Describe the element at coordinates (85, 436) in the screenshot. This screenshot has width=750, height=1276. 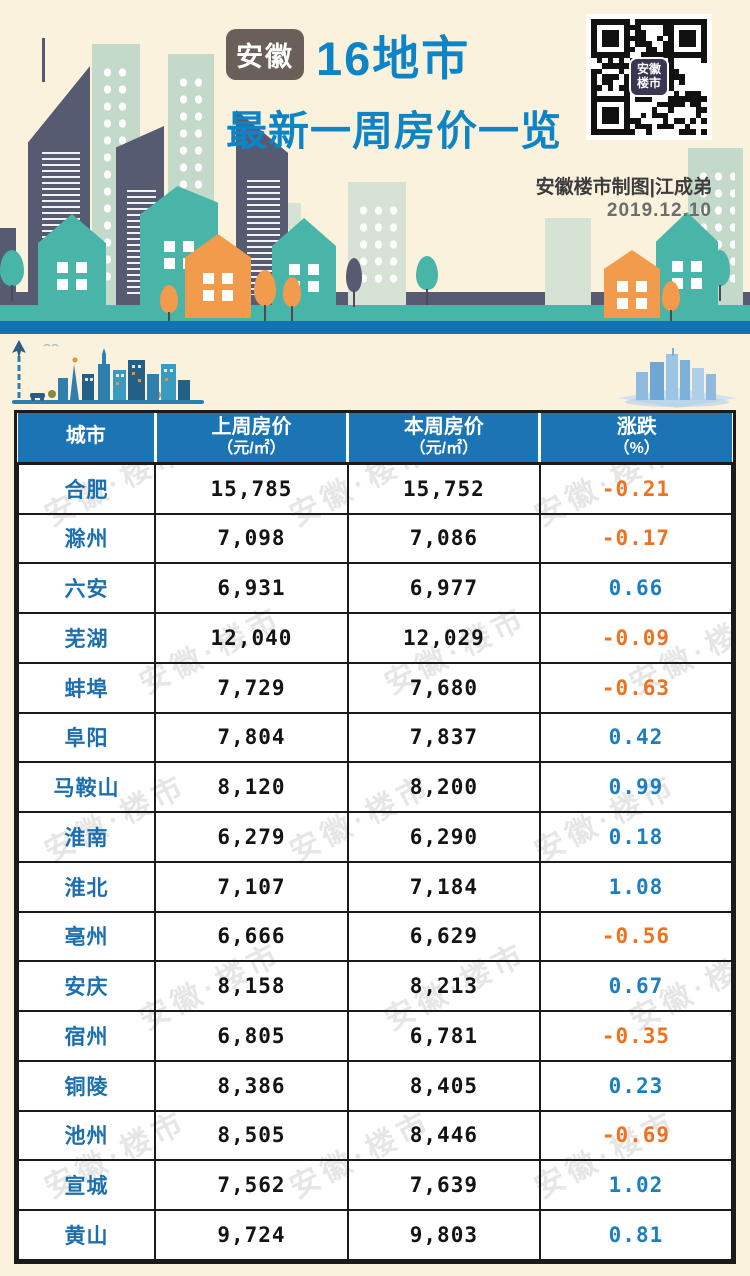
I see `col-header-label: 城市` at that location.